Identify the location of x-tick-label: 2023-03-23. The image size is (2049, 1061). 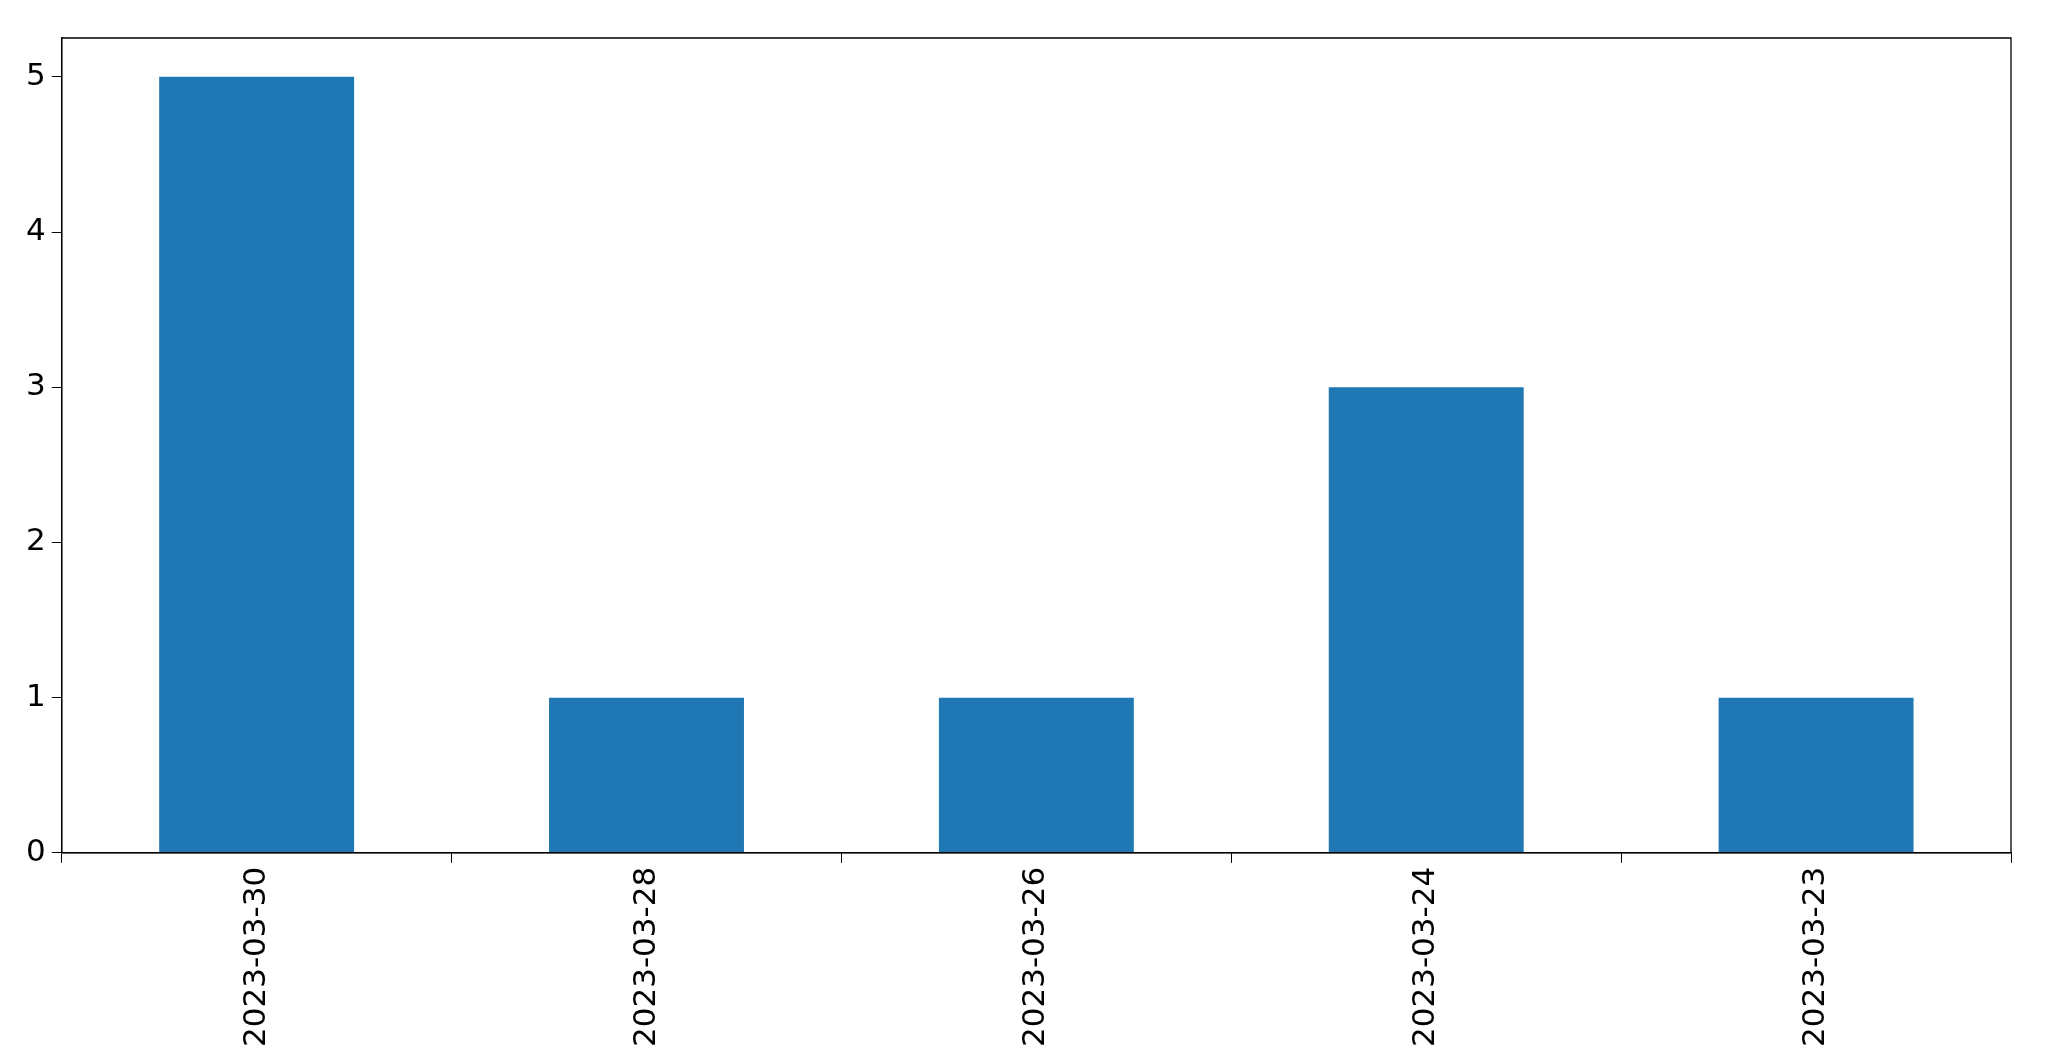
(1813, 957).